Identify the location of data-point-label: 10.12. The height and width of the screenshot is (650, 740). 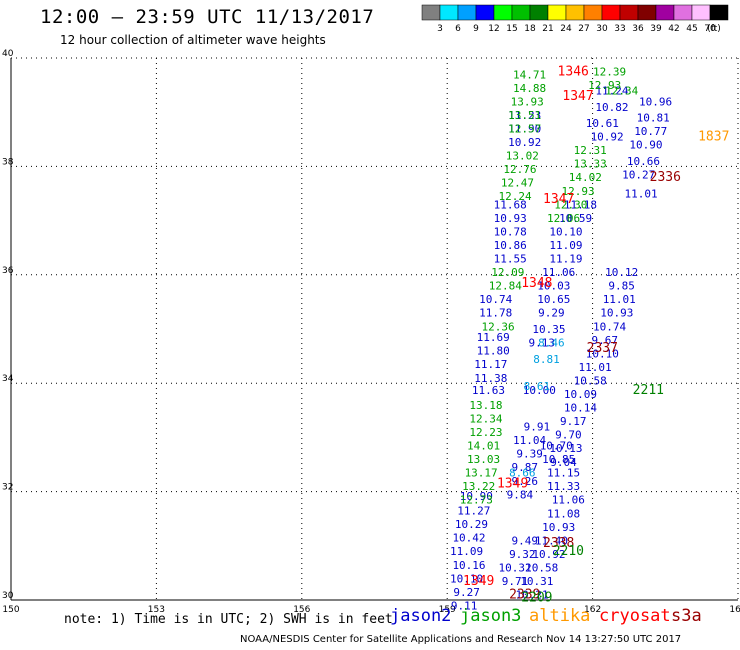
(621, 272).